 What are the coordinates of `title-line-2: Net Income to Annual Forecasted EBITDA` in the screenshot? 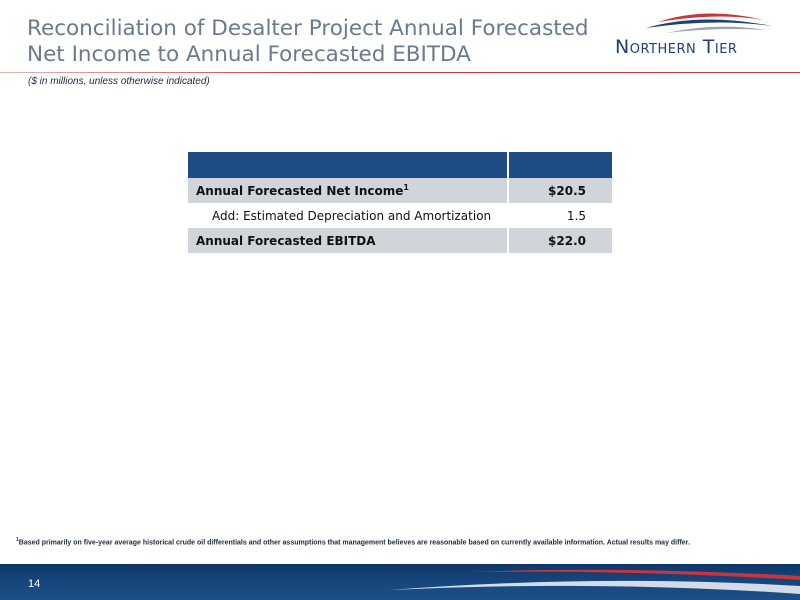 It's located at (249, 54).